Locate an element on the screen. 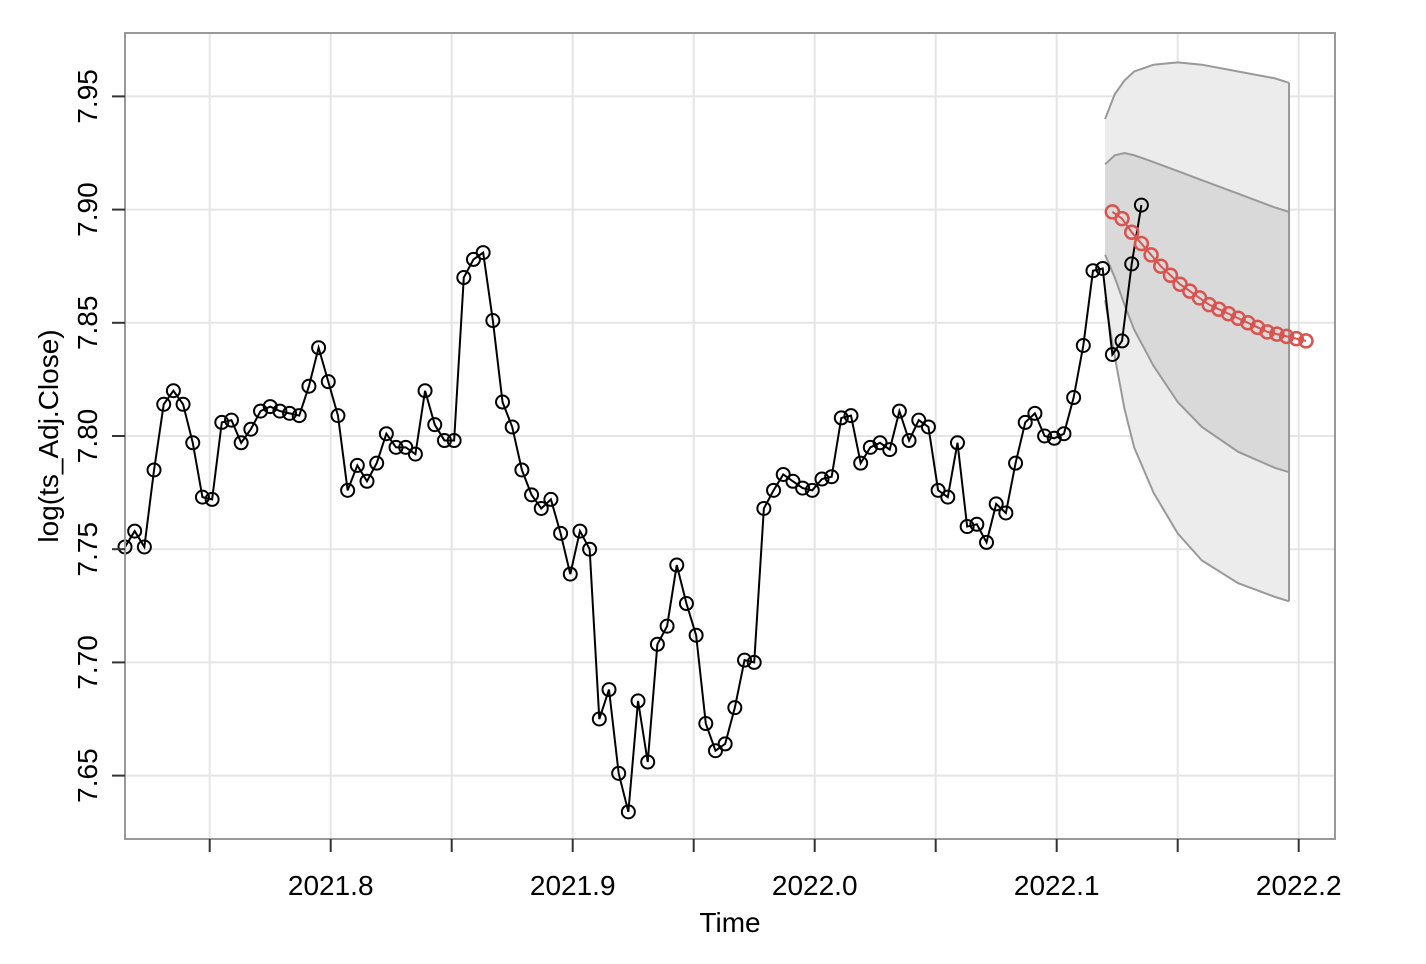  confidence-bands is located at coordinates (1197, 332).